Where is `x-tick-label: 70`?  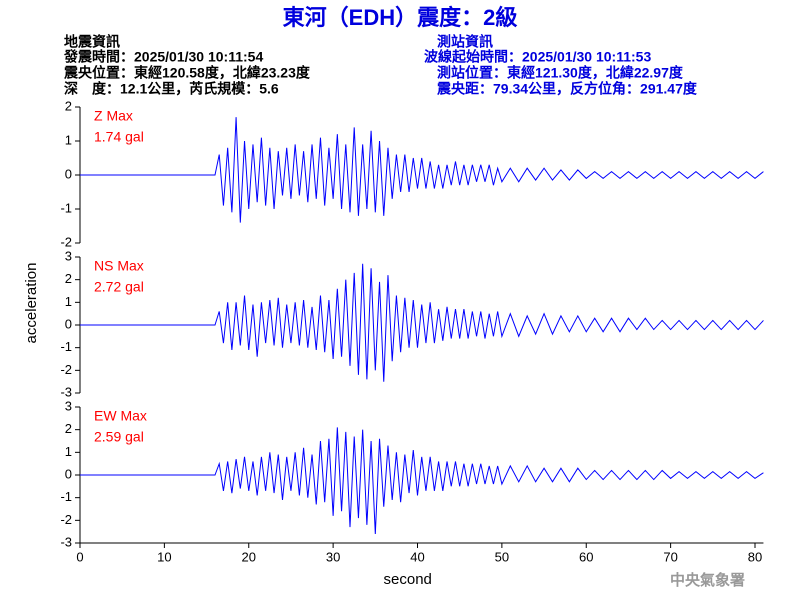
x-tick-label: 70 is located at coordinates (670, 556).